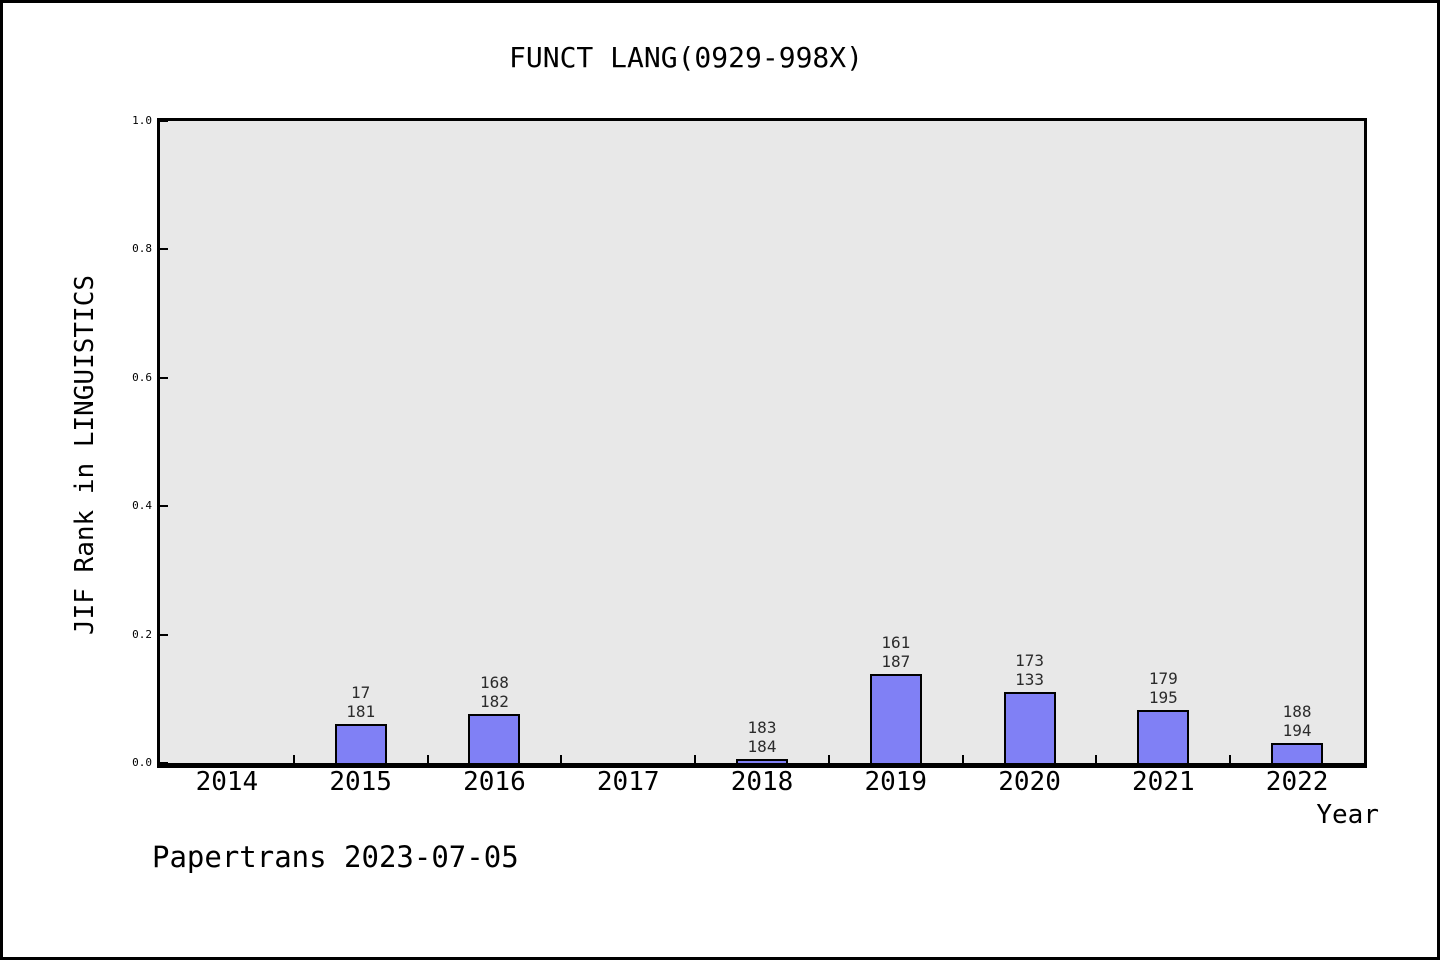 The image size is (1440, 960). Describe the element at coordinates (361, 692) in the screenshot. I see `bar-label-line: 17` at that location.